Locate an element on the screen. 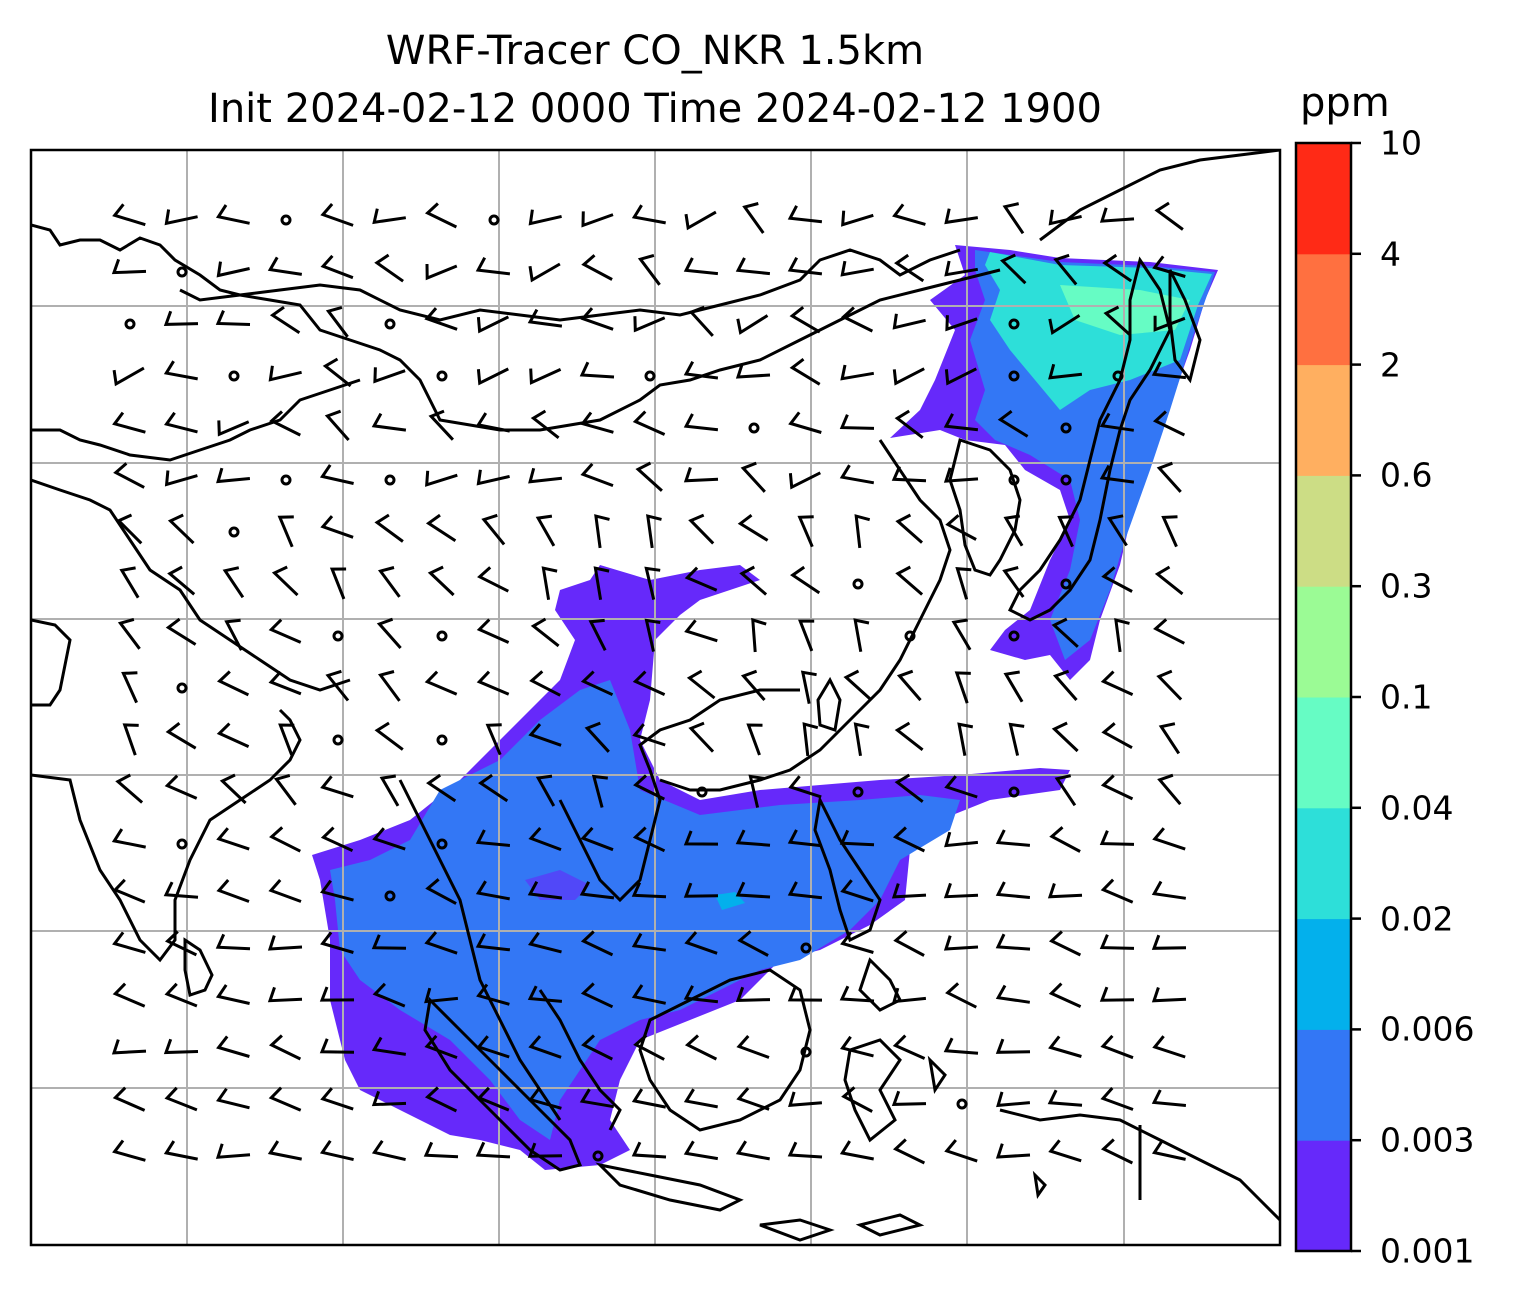  colorbar-tick-label: 0.006 is located at coordinates (1427, 1029).